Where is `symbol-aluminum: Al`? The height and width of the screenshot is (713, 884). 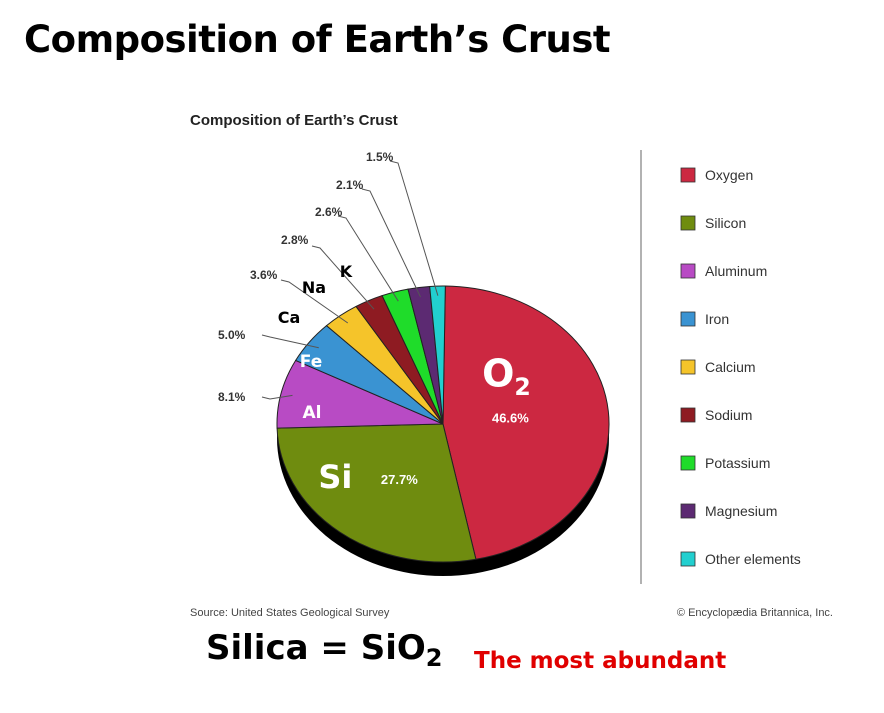
symbol-aluminum: Al is located at coordinates (312, 413).